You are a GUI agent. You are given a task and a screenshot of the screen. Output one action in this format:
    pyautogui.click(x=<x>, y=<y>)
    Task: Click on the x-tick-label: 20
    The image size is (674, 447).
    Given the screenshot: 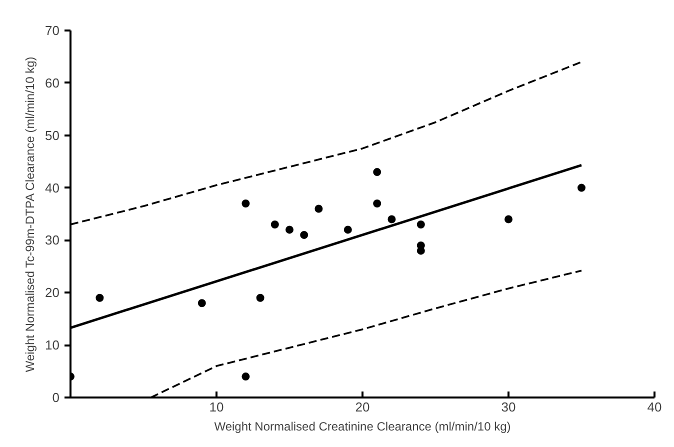 What is the action you would take?
    pyautogui.click(x=362, y=407)
    